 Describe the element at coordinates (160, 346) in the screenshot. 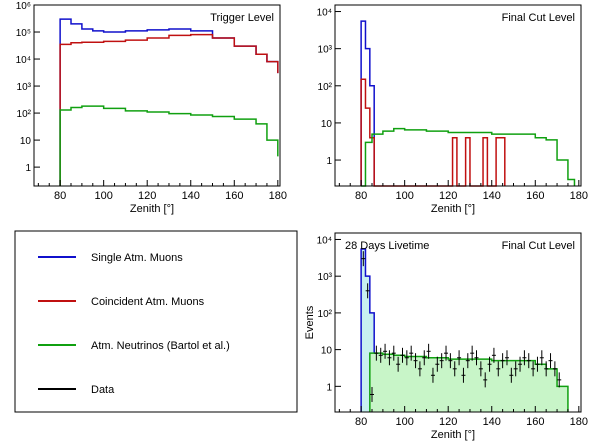

I see `legend-label-neutrino: Atm. Neutrinos (Bartol et al.)` at that location.